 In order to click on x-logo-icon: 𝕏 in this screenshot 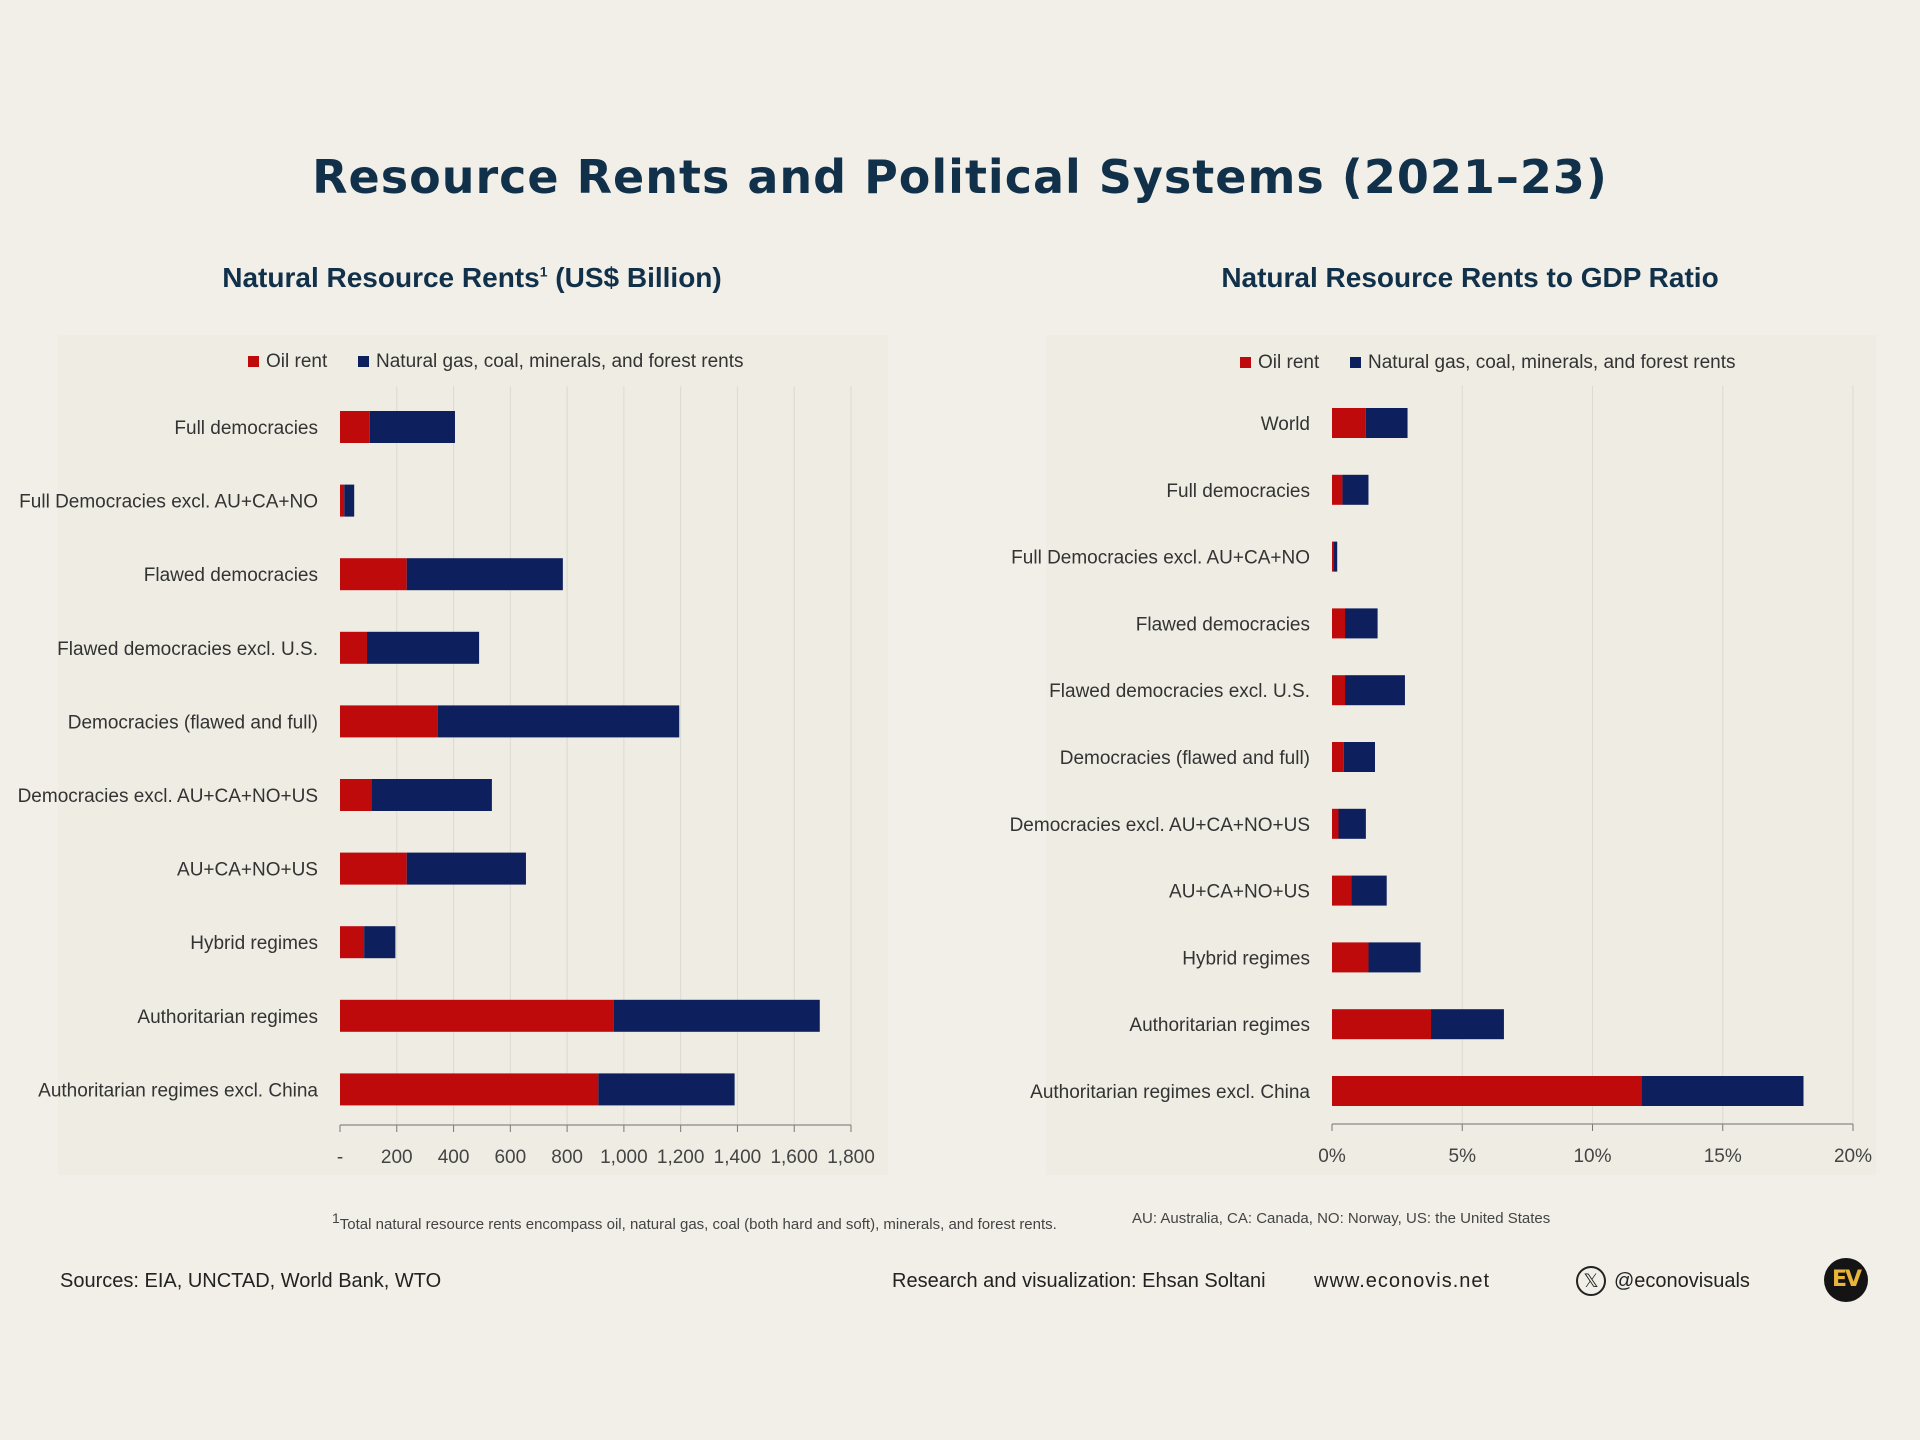, I will do `click(1591, 1281)`.